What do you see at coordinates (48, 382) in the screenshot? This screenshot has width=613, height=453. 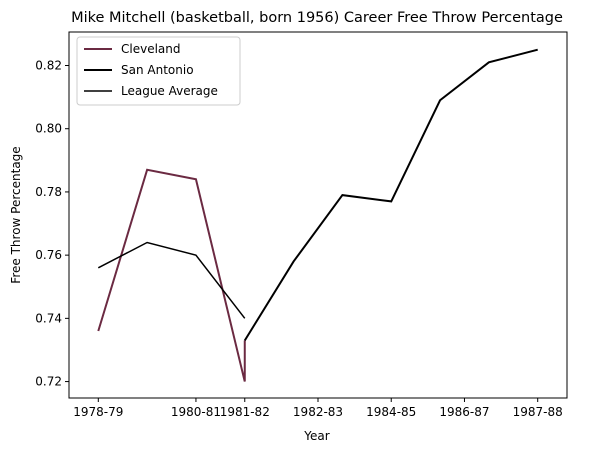 I see `y-tick-label: 0.72` at bounding box center [48, 382].